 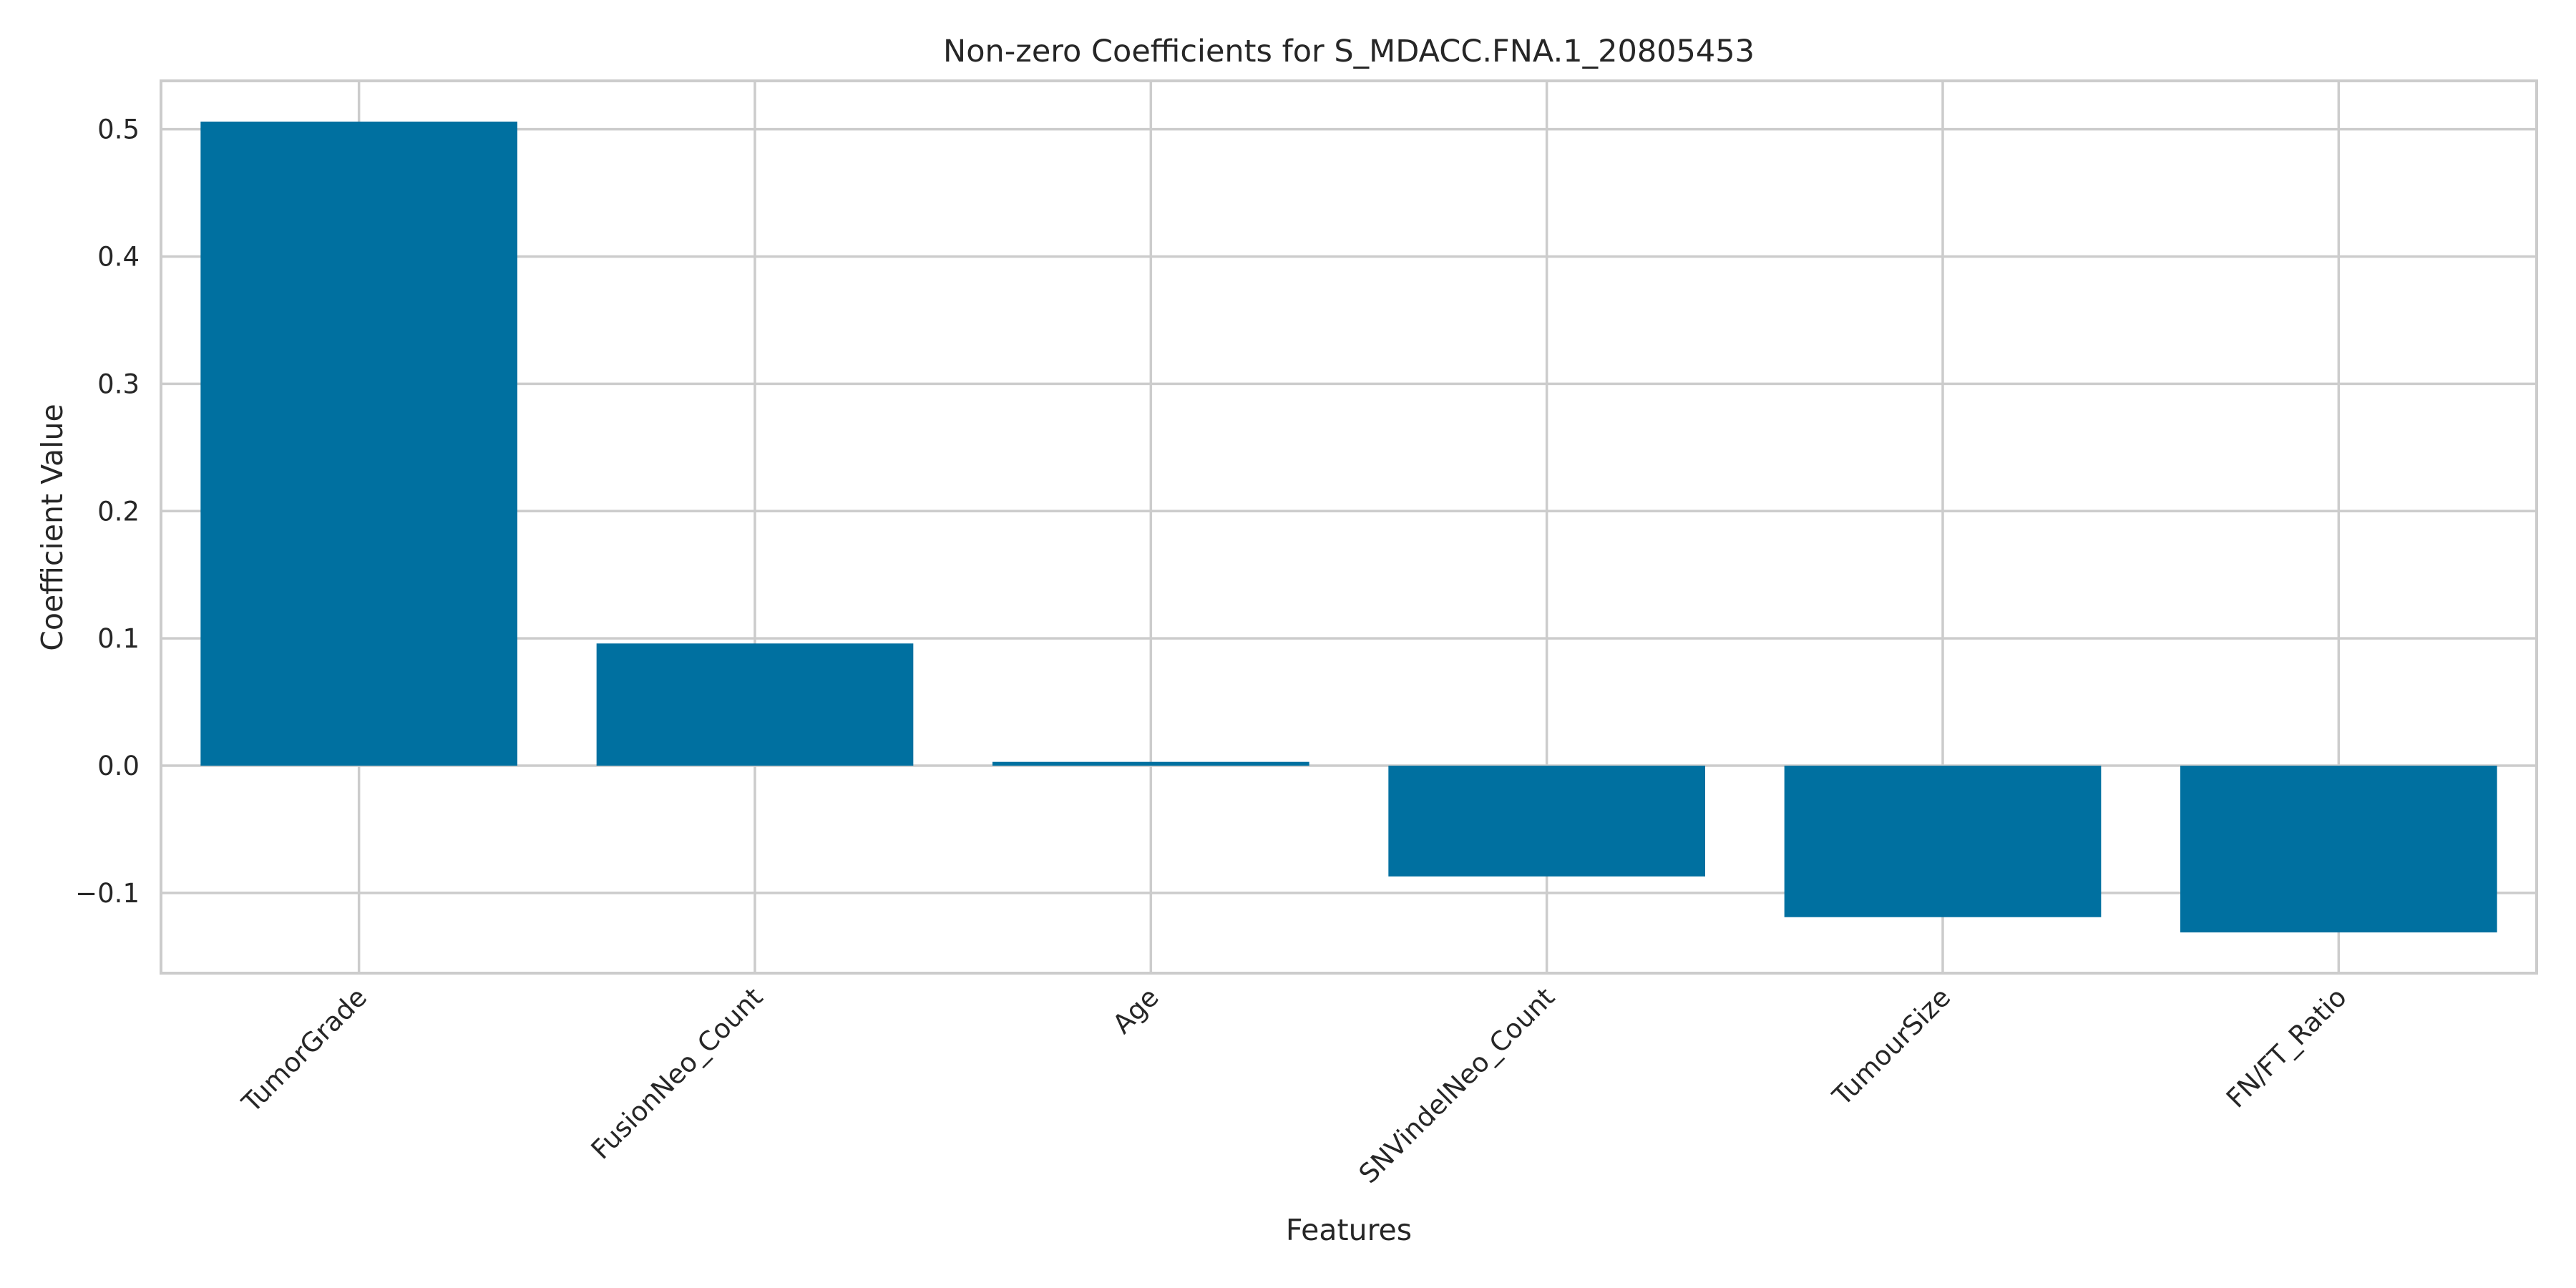 I want to click on y-tick-label: 0.5, so click(x=118, y=129).